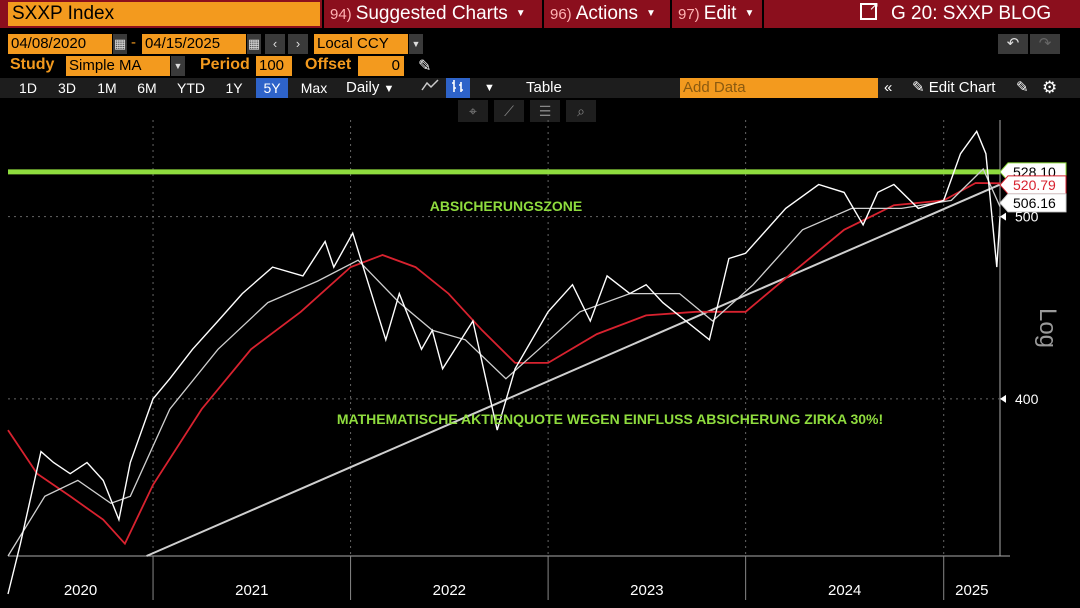  What do you see at coordinates (234, 88) in the screenshot?
I see `timeframe-1y: 1Y` at bounding box center [234, 88].